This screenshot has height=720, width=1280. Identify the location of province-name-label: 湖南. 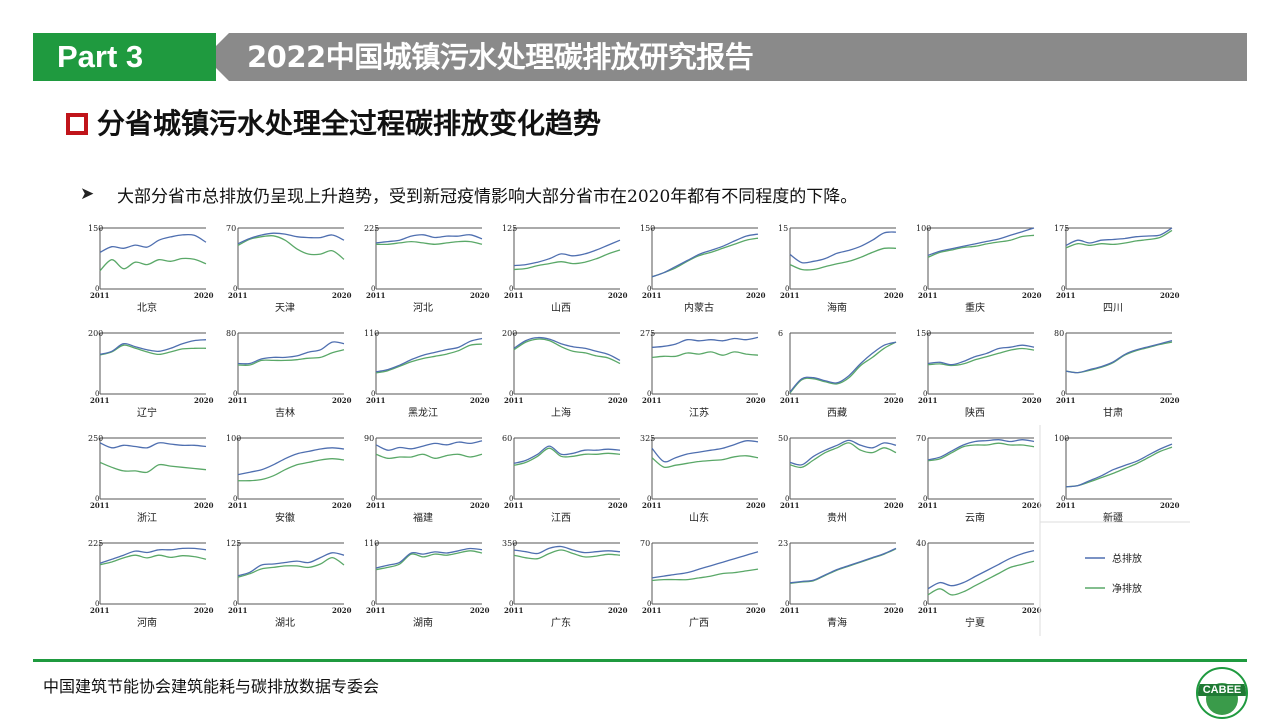
(423, 622).